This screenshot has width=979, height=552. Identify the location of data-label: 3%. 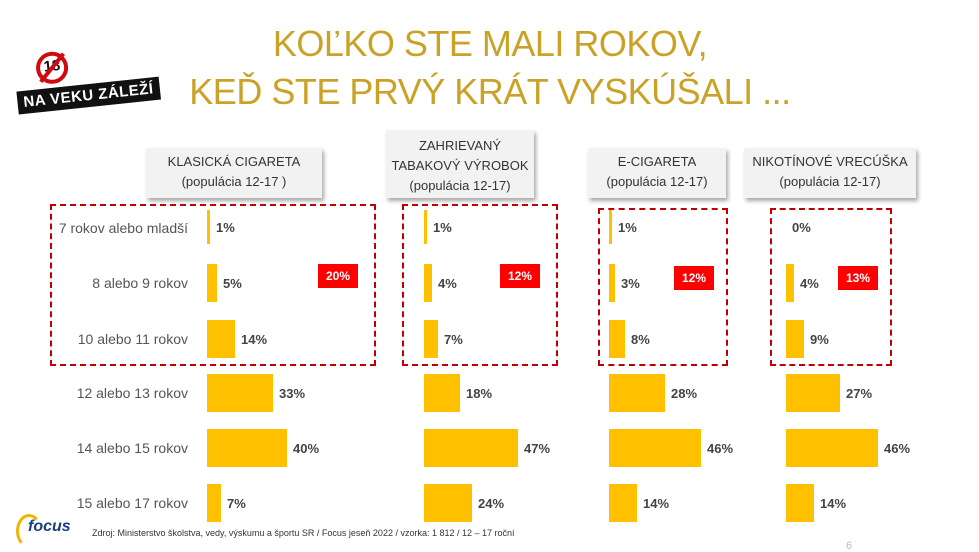
(630, 283).